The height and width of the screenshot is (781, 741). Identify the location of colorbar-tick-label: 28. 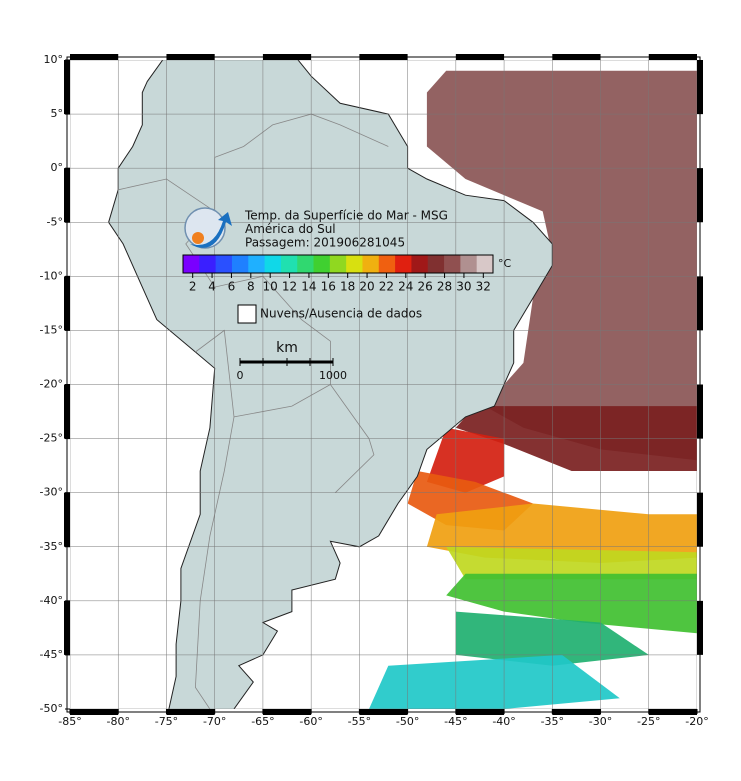
(444, 287).